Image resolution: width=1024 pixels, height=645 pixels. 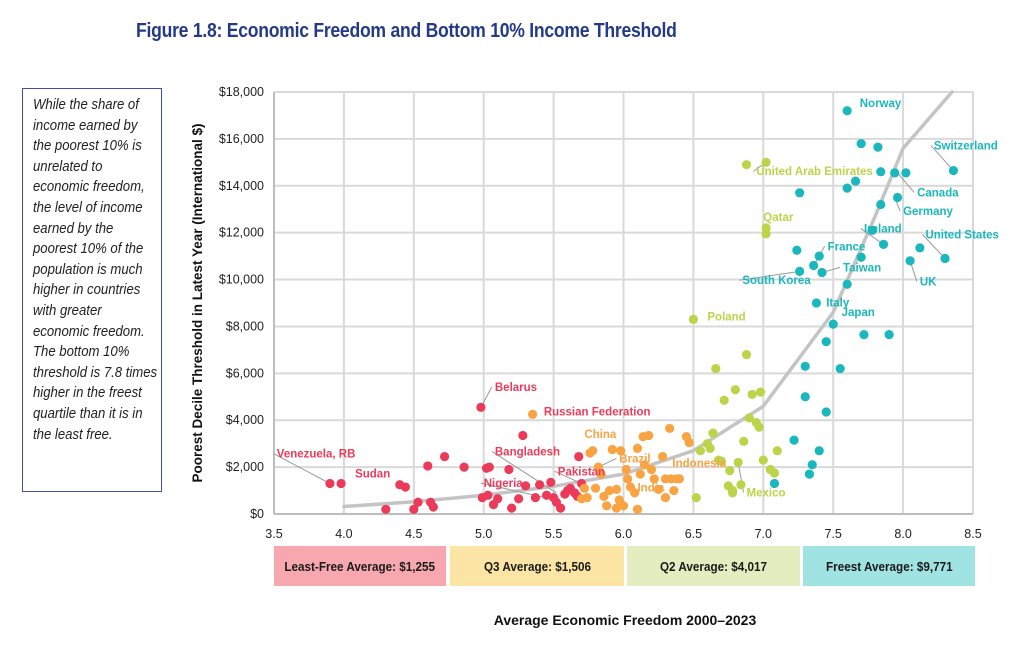 I want to click on country-label: Russian Federation, so click(x=597, y=413).